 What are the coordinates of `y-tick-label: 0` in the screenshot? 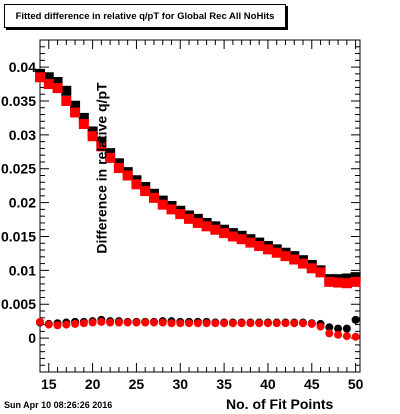 It's located at (32, 338).